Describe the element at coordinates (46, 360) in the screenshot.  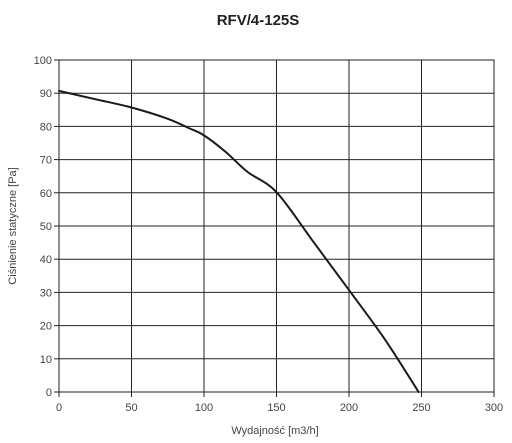
I see `y-tick-label: 10` at that location.